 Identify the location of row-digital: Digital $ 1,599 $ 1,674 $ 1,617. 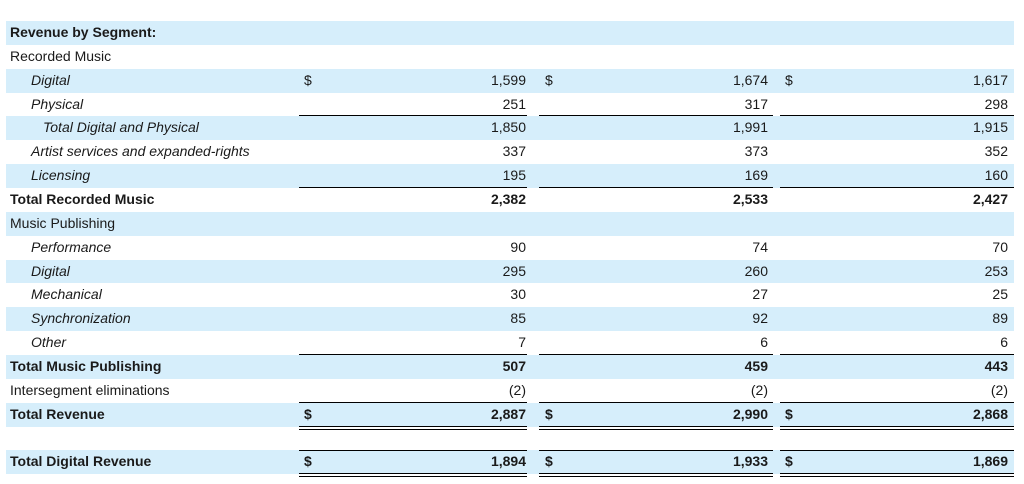
(510, 80).